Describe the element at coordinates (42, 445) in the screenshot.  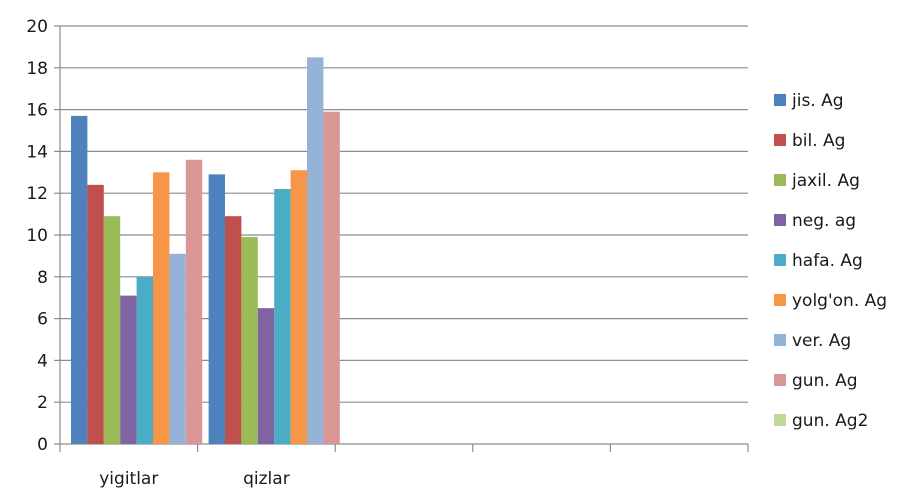
I see `y-tick-label: 0` at that location.